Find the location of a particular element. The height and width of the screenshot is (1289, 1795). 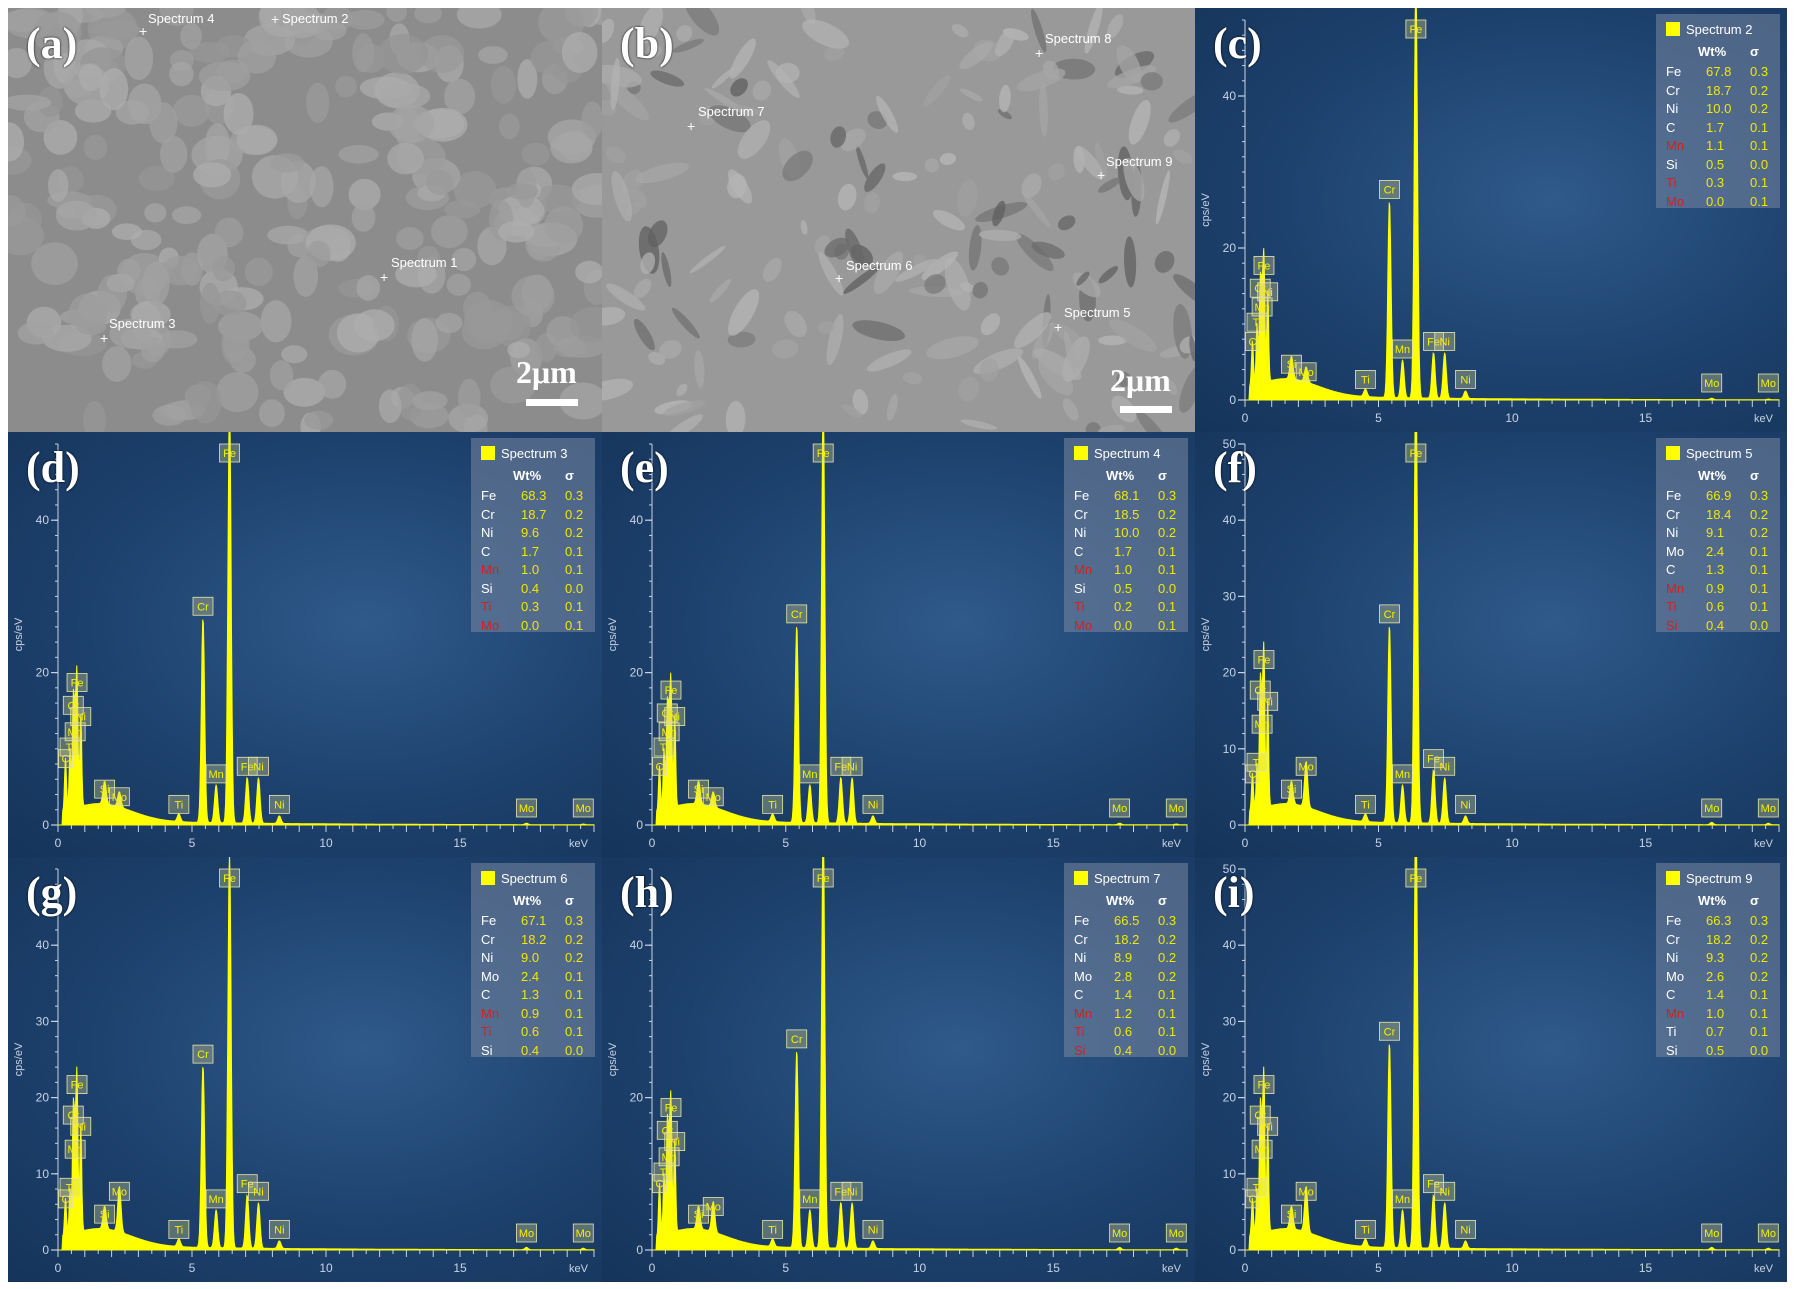

legend-row: Si 0.4 0.0 is located at coordinates (536, 590).